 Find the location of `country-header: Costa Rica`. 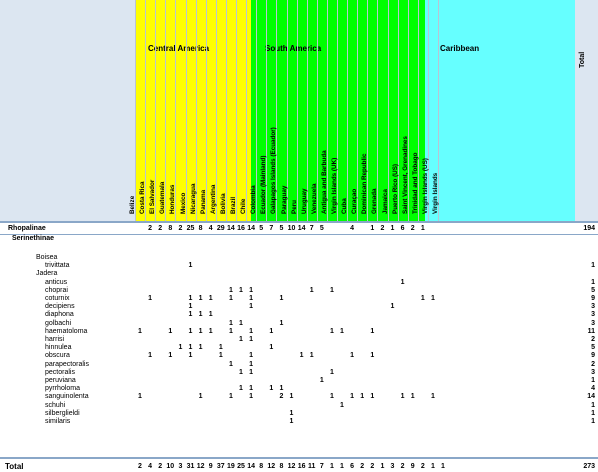

country-header: Costa Rica is located at coordinates (143, 197).